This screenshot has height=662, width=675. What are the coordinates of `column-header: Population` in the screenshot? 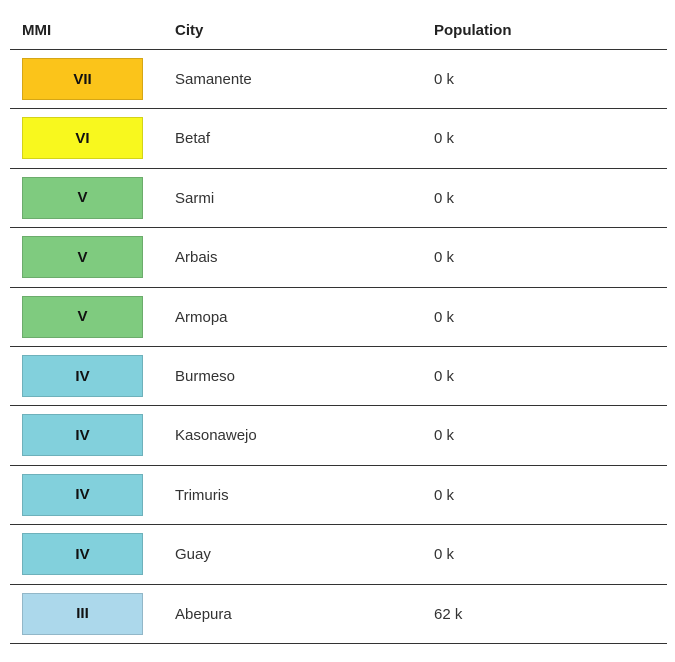 It's located at (473, 30).